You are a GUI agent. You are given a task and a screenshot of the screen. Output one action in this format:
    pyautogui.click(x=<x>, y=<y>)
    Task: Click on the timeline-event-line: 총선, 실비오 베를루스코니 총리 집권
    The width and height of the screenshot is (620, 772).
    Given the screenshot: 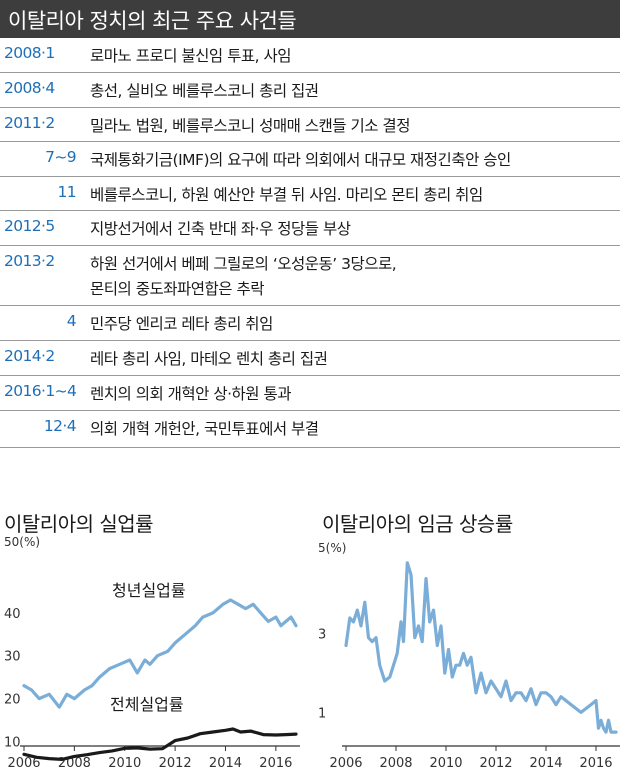 What is the action you would take?
    pyautogui.click(x=204, y=91)
    